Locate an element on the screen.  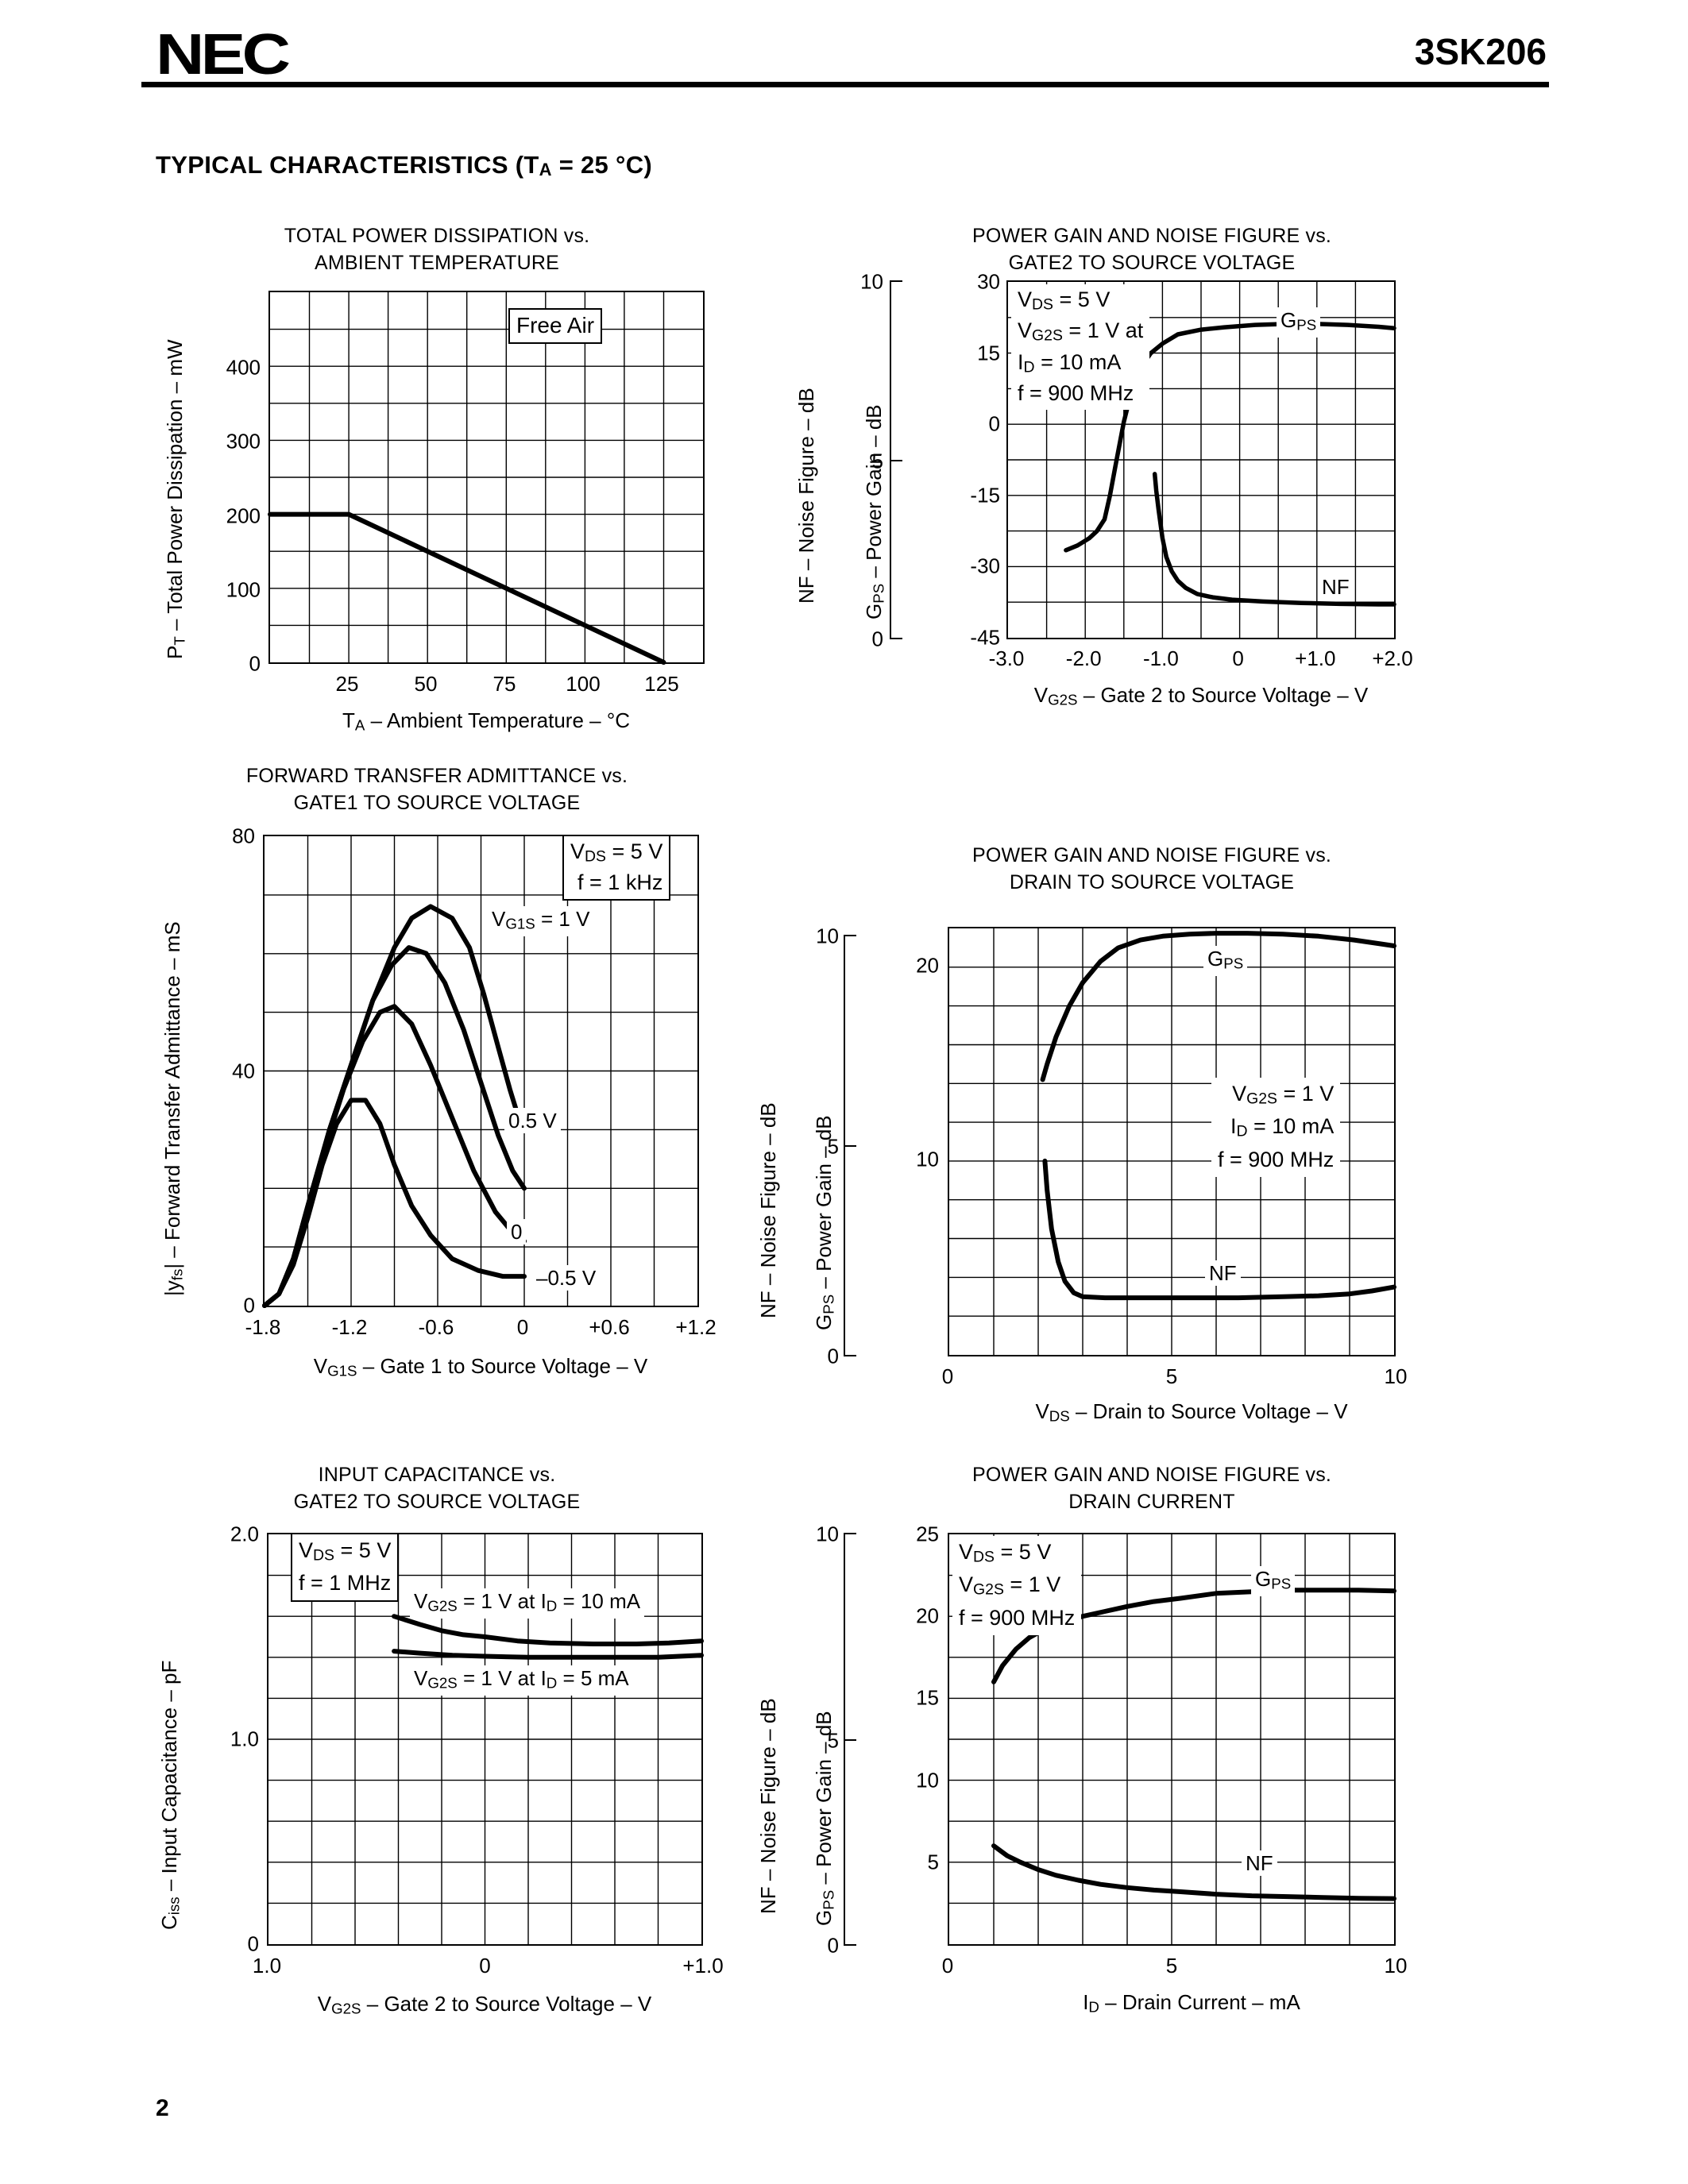
curve-id-5ma is located at coordinates (548, 1655).